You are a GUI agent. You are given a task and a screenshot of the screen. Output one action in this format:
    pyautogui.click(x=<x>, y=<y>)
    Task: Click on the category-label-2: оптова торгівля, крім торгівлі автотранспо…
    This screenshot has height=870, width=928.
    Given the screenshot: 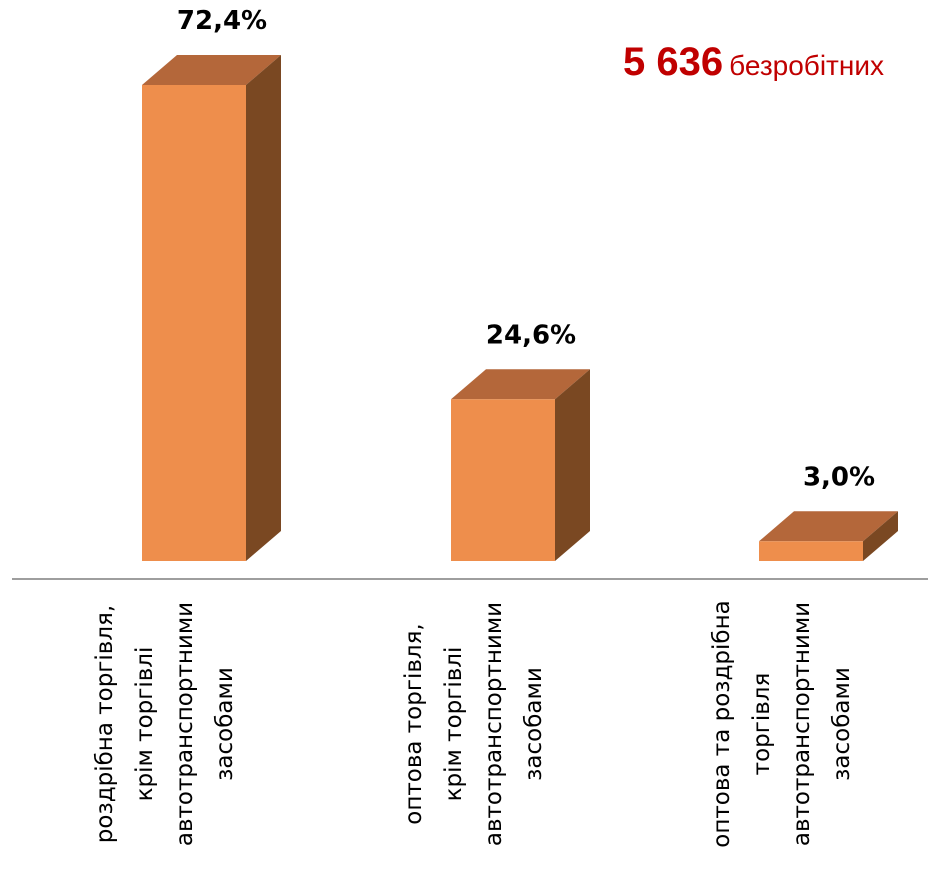 What is the action you would take?
    pyautogui.click(x=474, y=724)
    